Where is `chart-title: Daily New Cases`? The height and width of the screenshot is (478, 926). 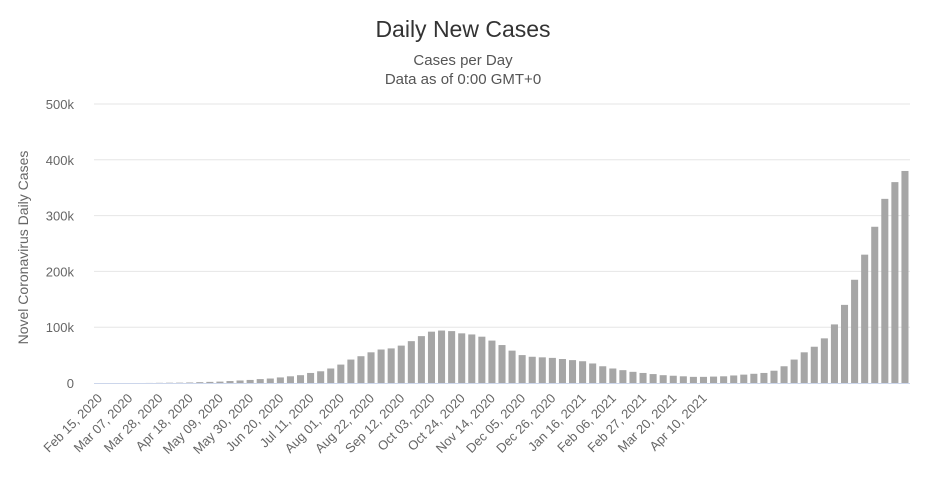 chart-title: Daily New Cases is located at coordinates (463, 29).